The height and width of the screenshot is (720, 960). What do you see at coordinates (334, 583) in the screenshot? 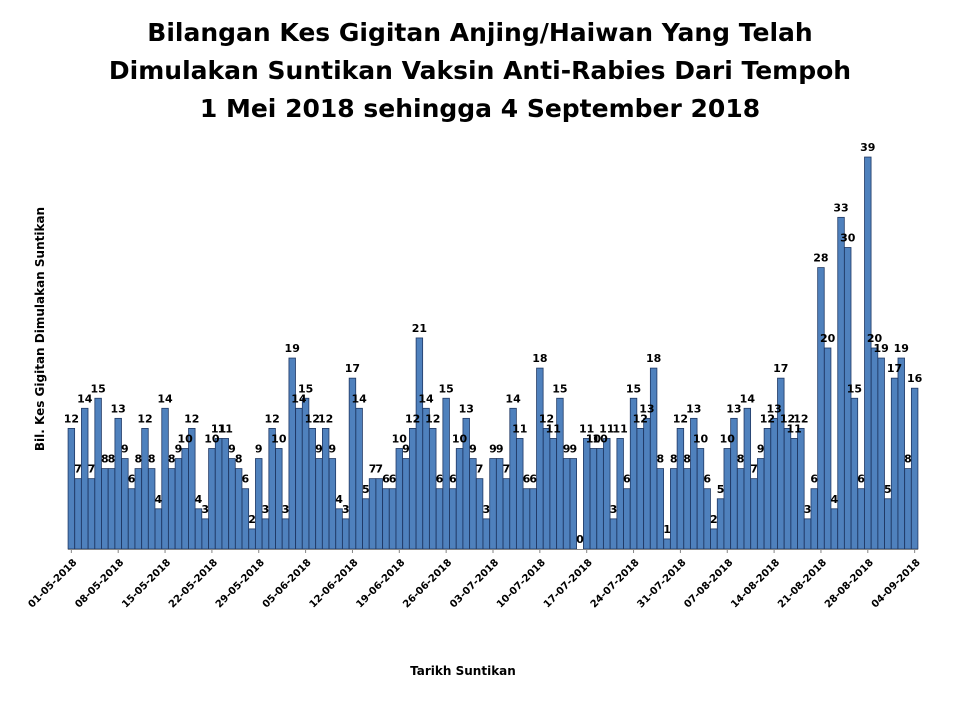
I see `x-tick-label: 12-06-2018` at bounding box center [334, 583].